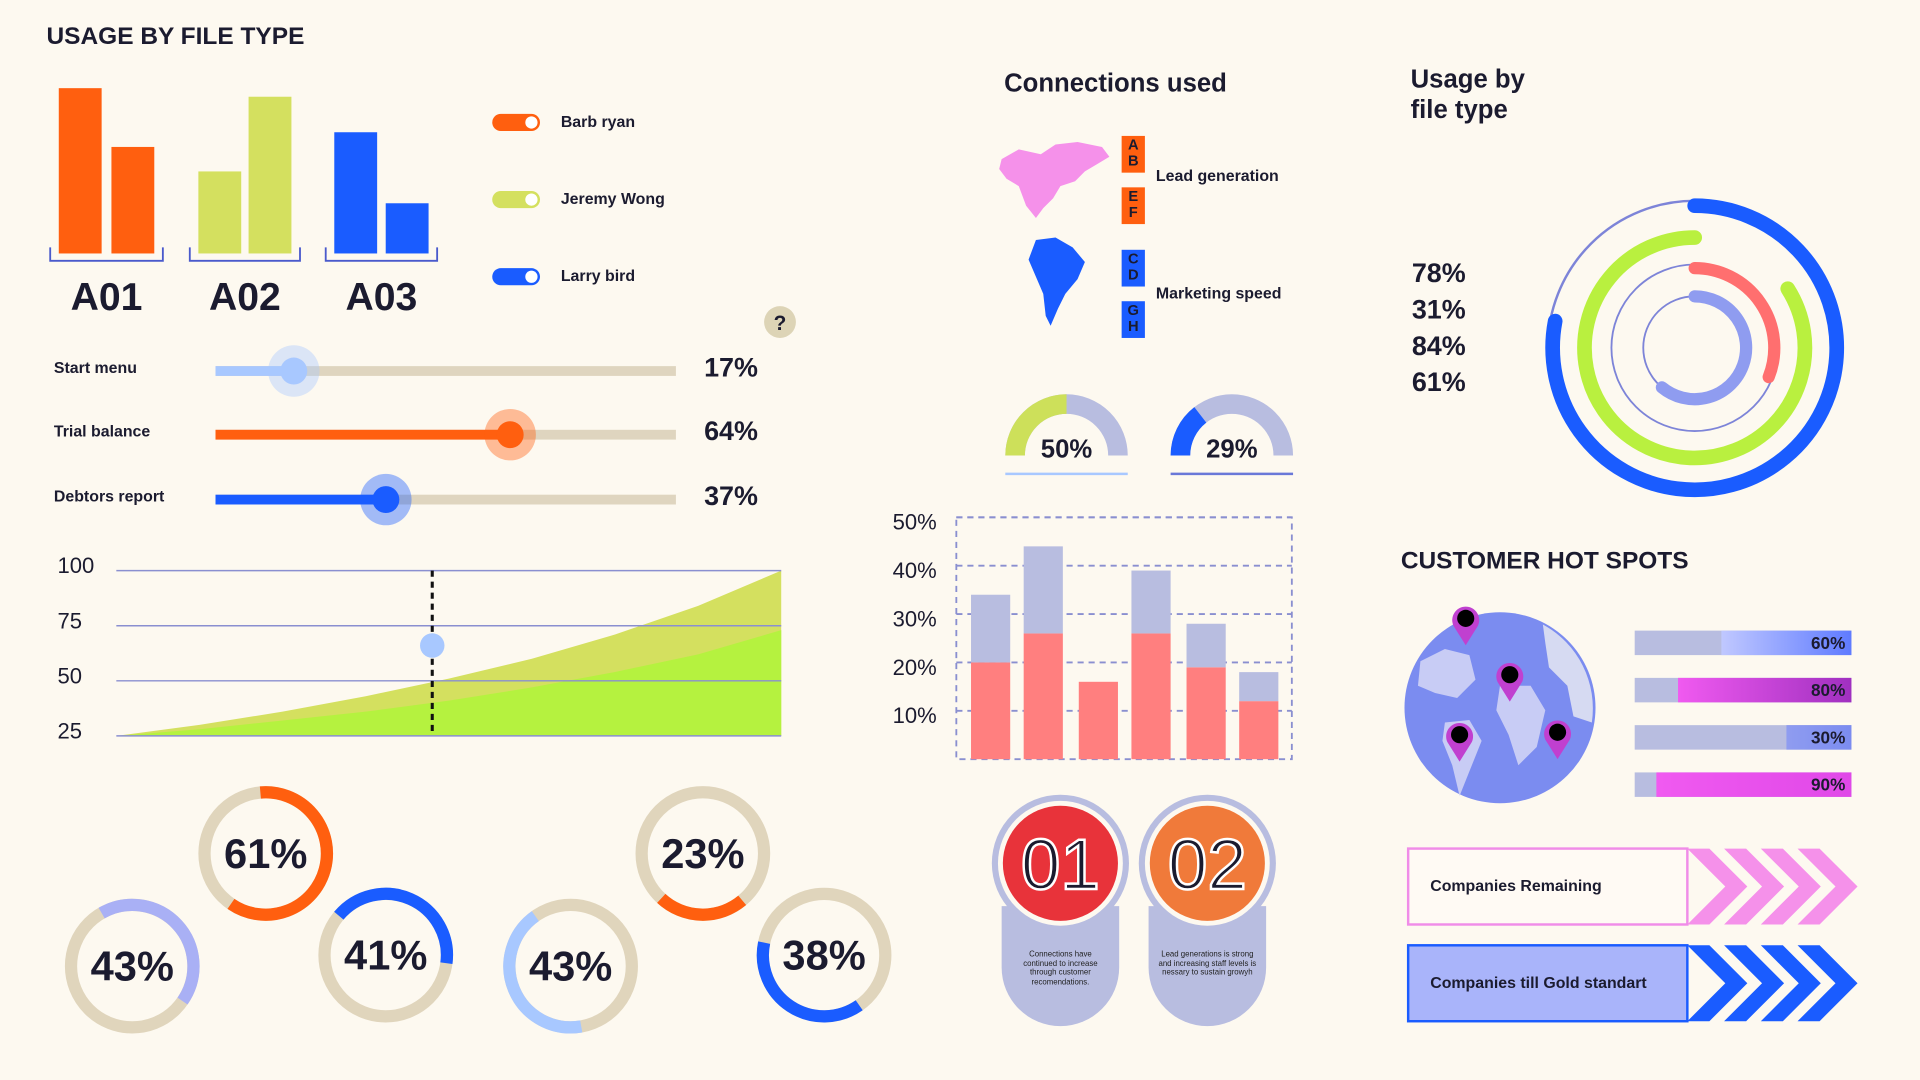 This screenshot has width=1920, height=1080. I want to click on legend-label: Barb ryan, so click(598, 122).